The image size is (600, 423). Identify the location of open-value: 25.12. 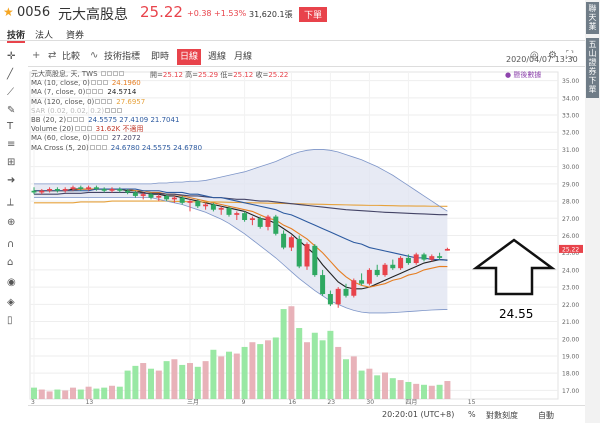
(172, 75).